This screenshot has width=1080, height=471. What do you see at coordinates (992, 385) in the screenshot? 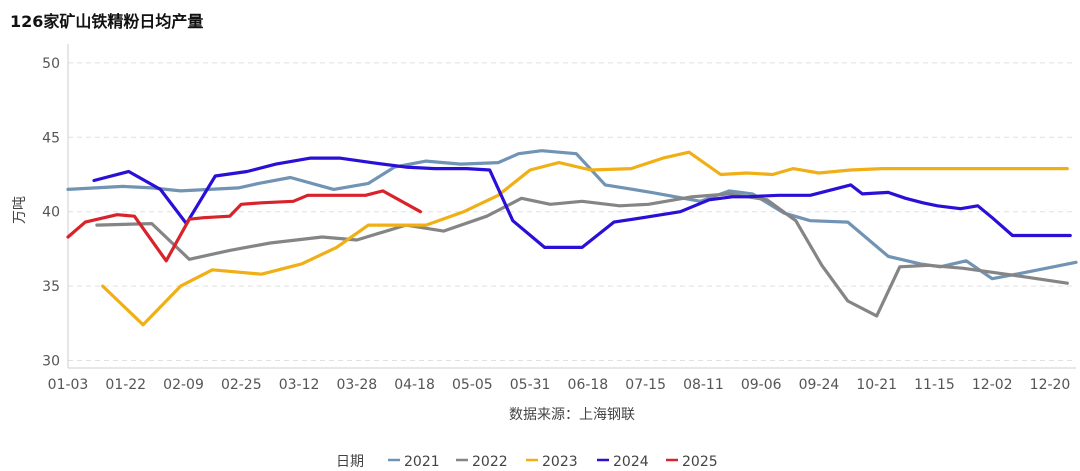
I see `x-tick-label: 12-02` at bounding box center [992, 385].